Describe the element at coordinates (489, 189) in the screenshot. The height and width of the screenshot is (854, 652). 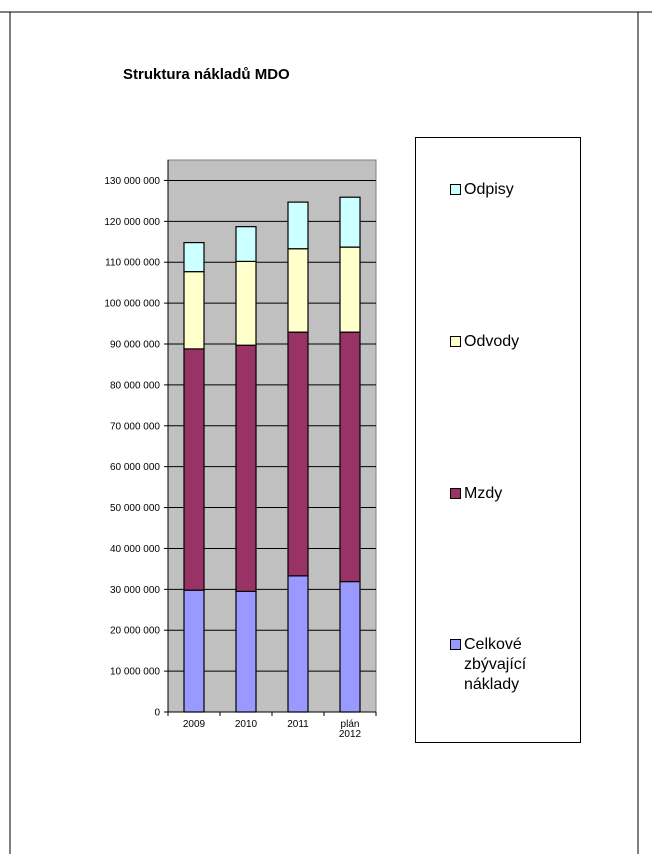
I see `legend-label: Odpisy` at that location.